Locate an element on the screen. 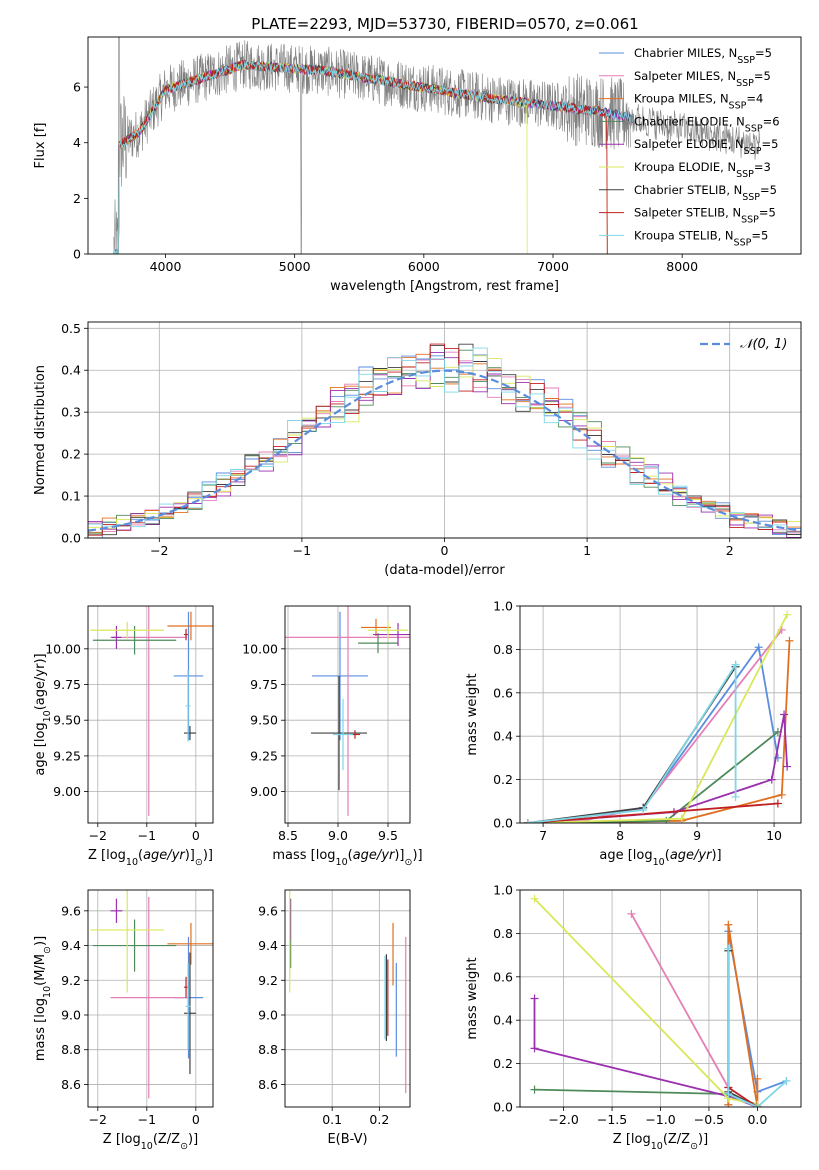 The height and width of the screenshot is (1170, 819). x-tick-label: 8000 is located at coordinates (682, 266).